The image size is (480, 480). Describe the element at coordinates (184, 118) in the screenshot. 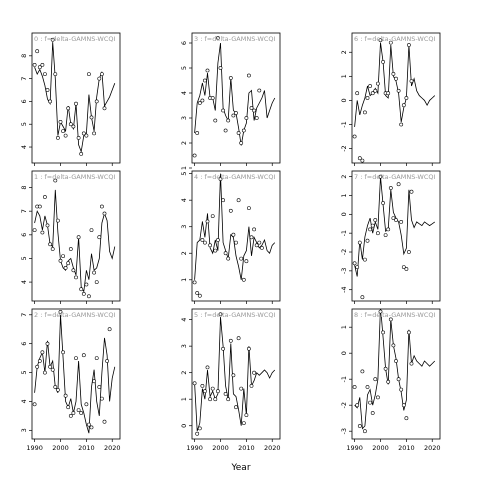

I see `y-tick-label: 3` at that location.